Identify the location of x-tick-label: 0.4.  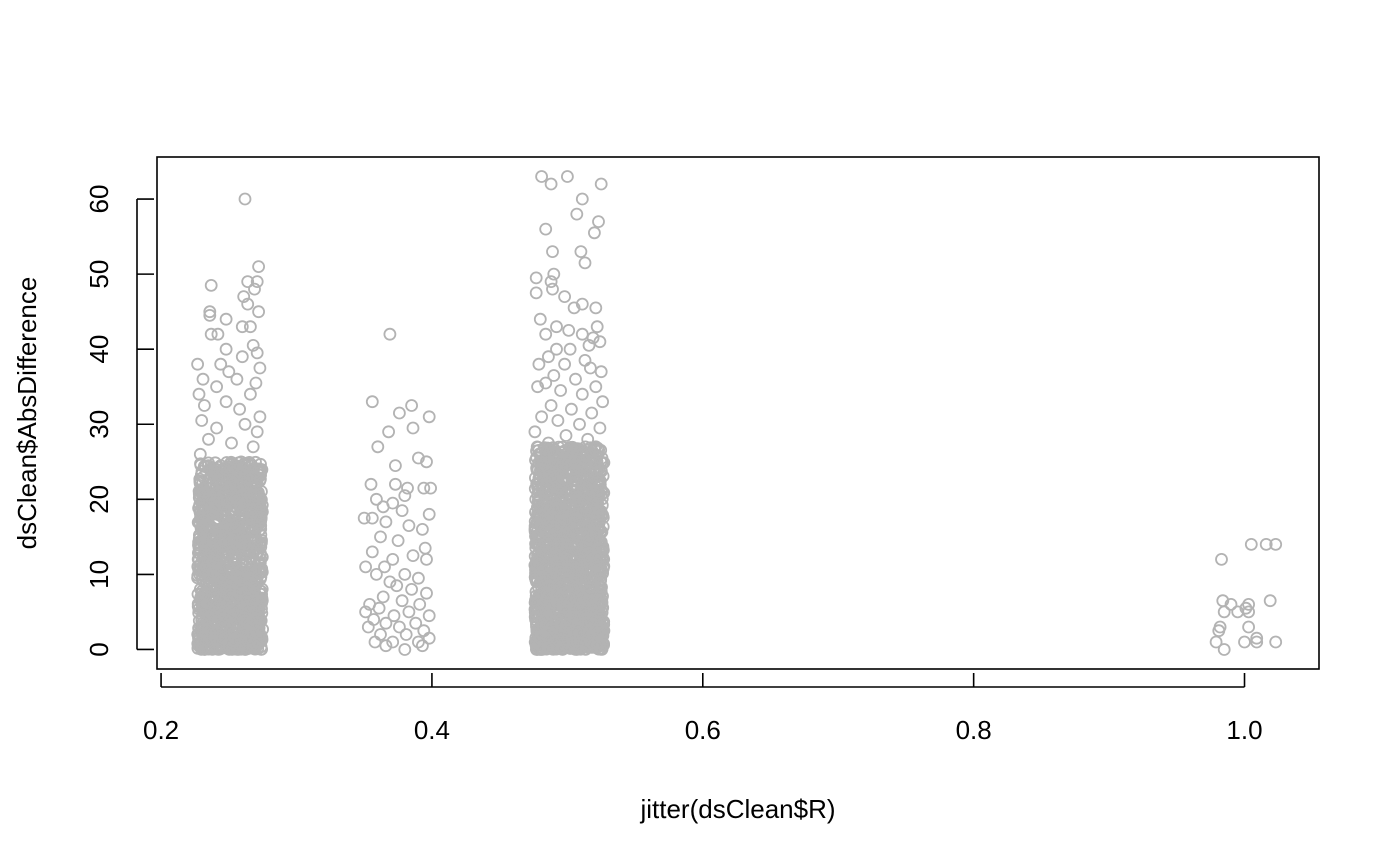
(432, 730).